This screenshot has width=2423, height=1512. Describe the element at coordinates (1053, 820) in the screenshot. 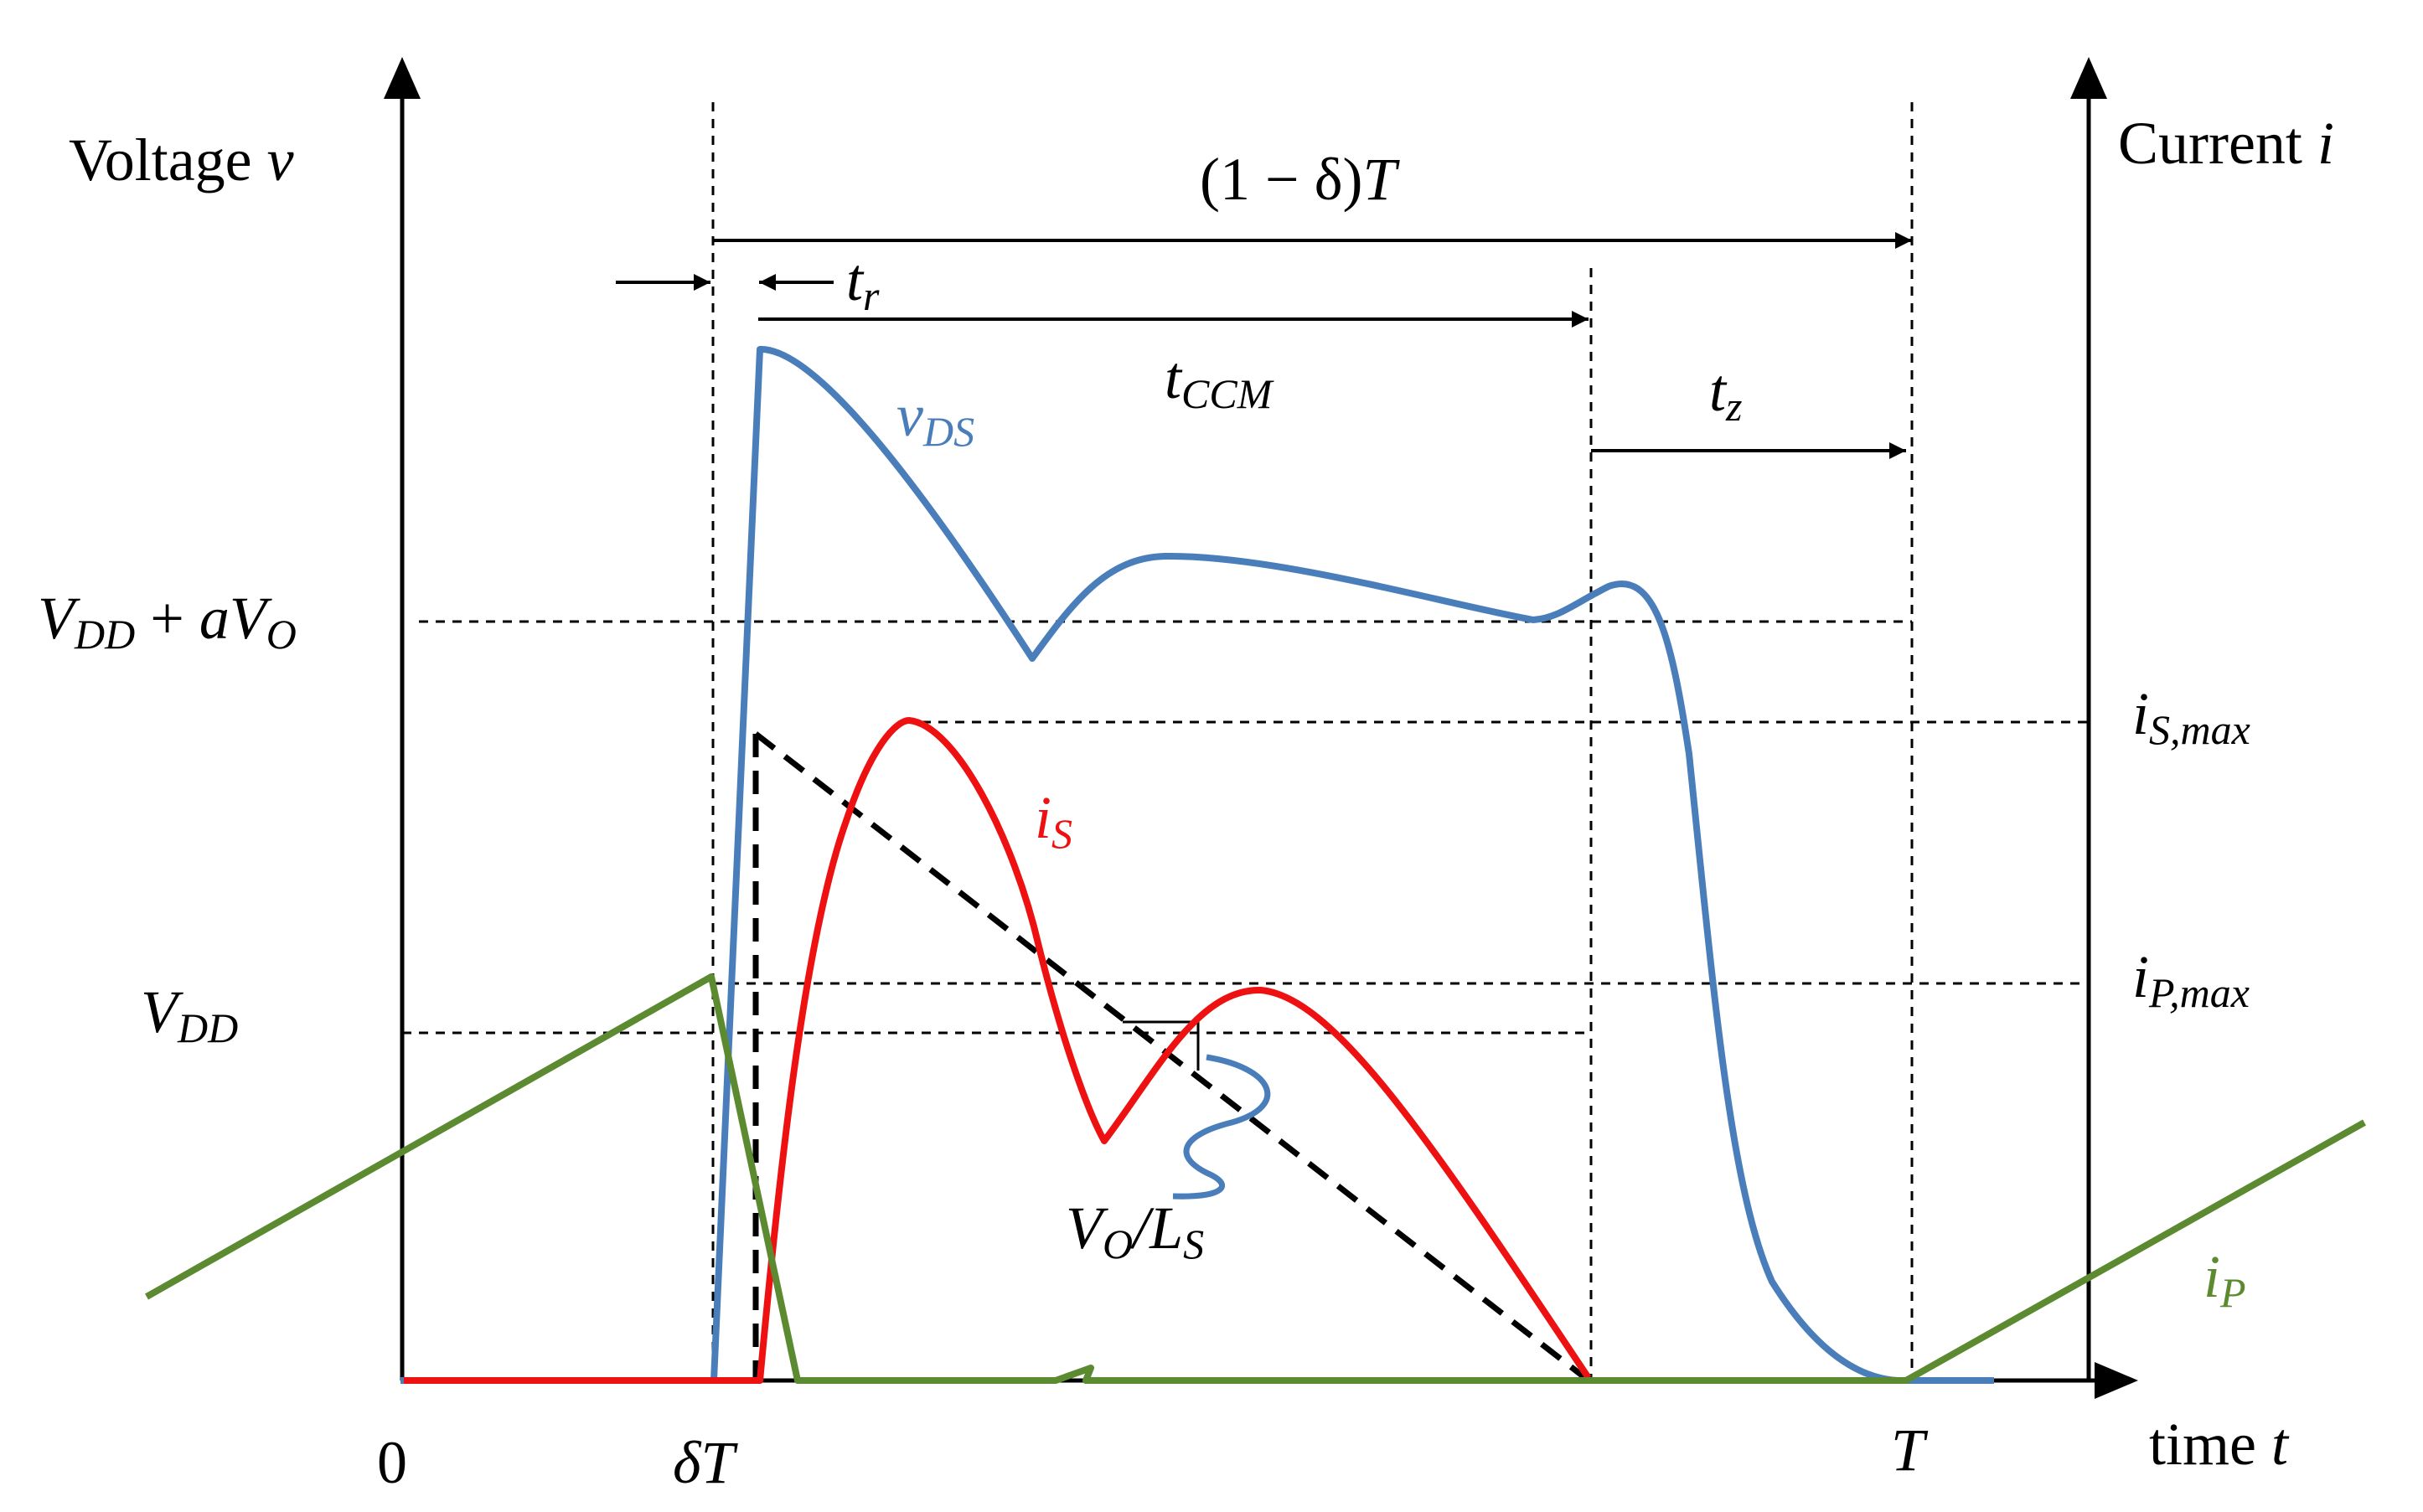

I see `is-label: iS` at that location.